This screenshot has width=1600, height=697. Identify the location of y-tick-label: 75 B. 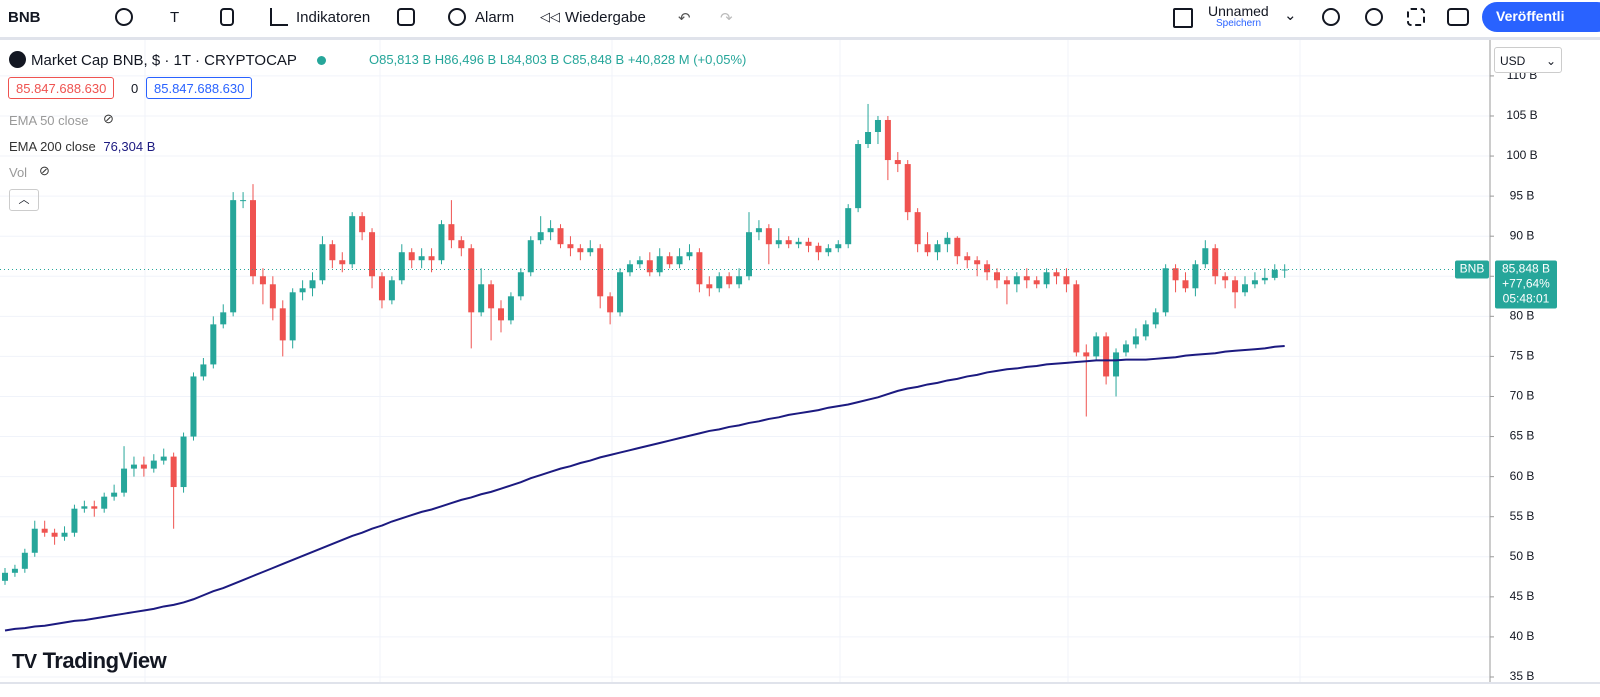
(1522, 356).